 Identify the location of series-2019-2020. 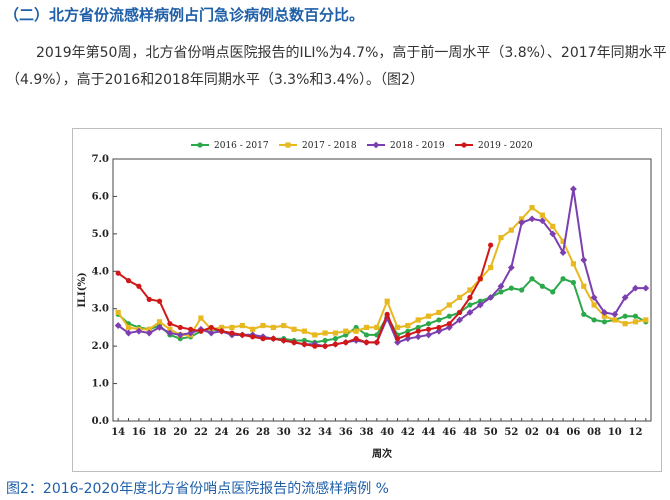
(304, 295).